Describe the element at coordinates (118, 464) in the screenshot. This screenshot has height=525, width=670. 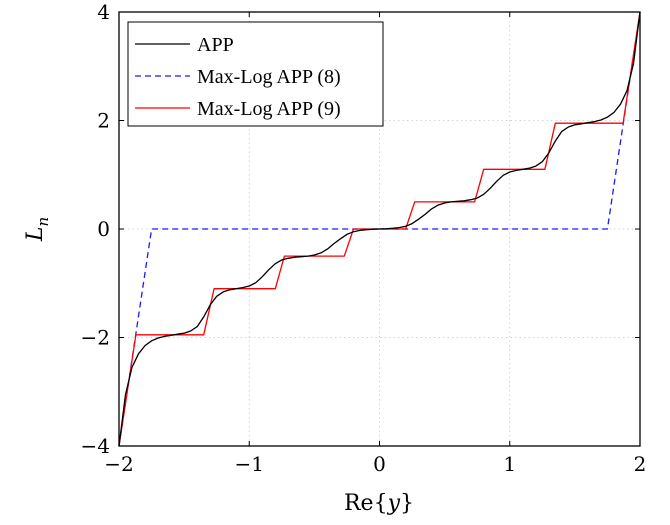
I see `x-tick-label-0: −2` at that location.